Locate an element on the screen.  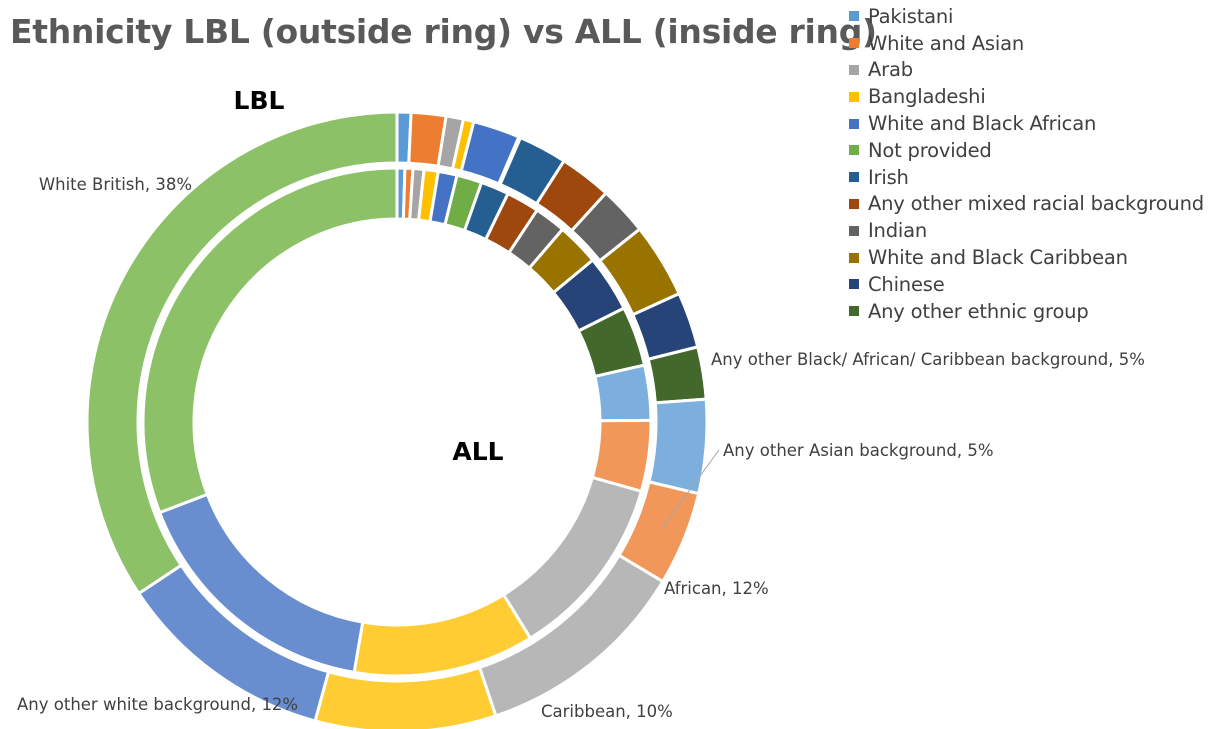
legend-item-any-other-ethnic-group: Any other ethnic group is located at coordinates (1026, 311).